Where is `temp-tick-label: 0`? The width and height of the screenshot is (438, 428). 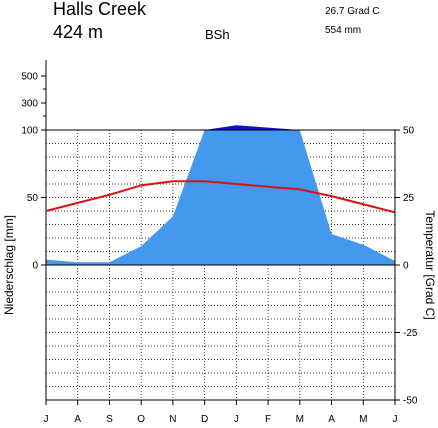 temp-tick-label: 0 is located at coordinates (406, 266).